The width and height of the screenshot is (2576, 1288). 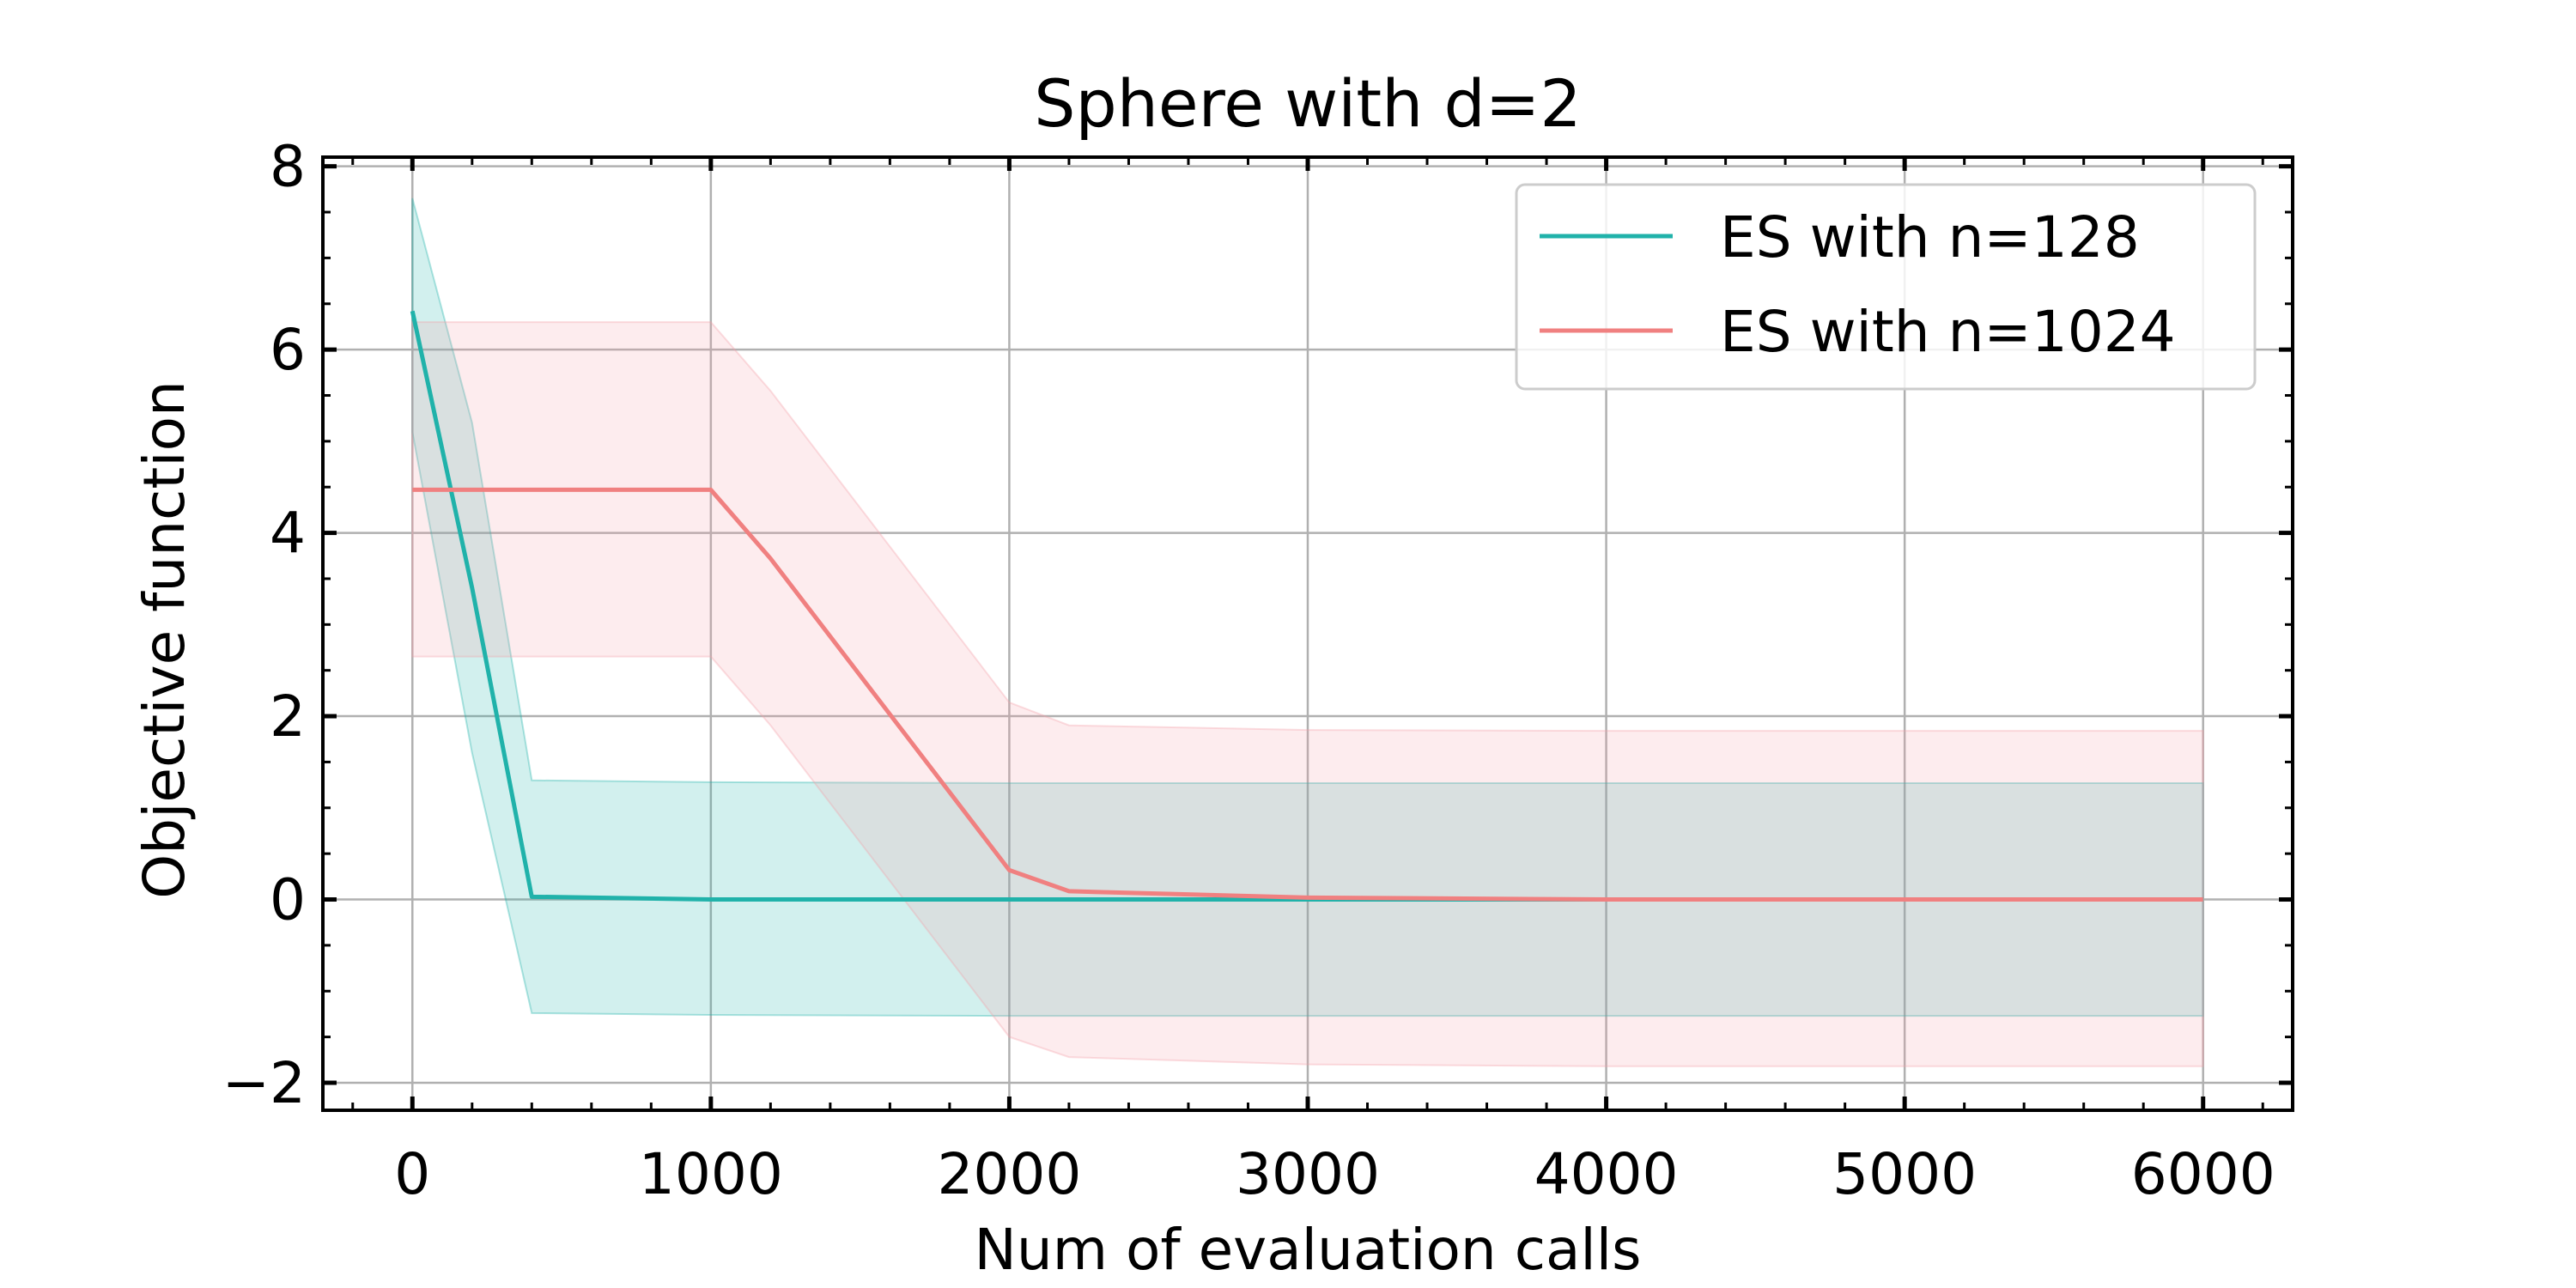 What do you see at coordinates (264, 1083) in the screenshot?
I see `y-tick-label: −2` at bounding box center [264, 1083].